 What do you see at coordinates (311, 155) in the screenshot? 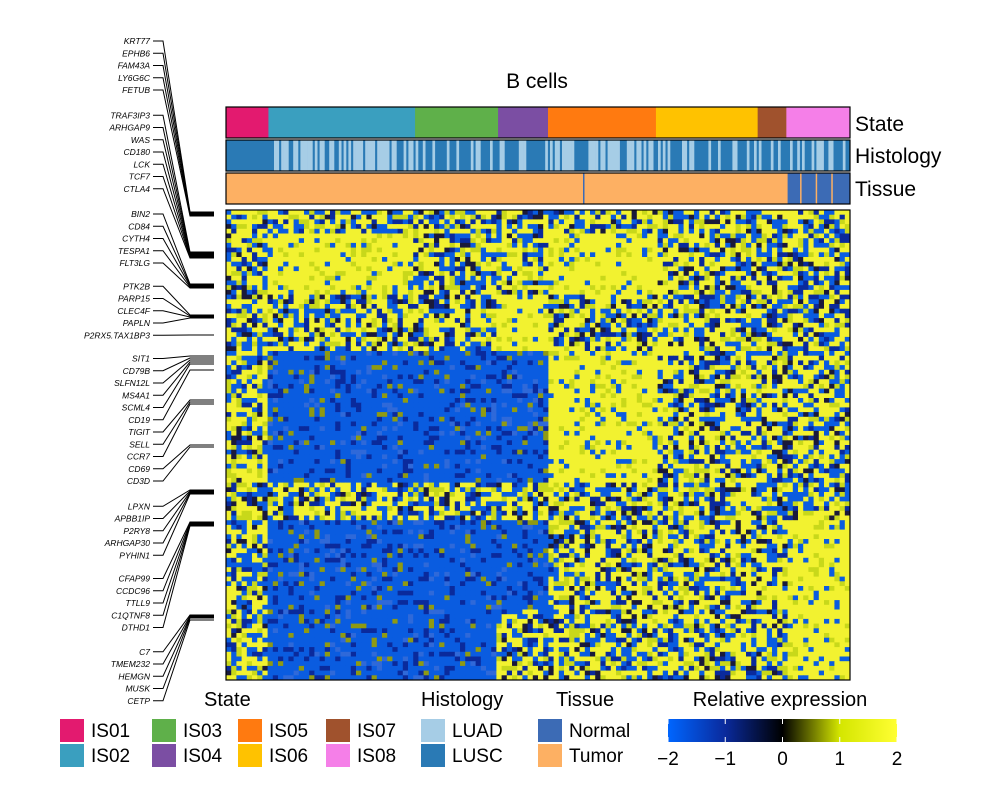
I see `histology-strip-luad` at bounding box center [311, 155].